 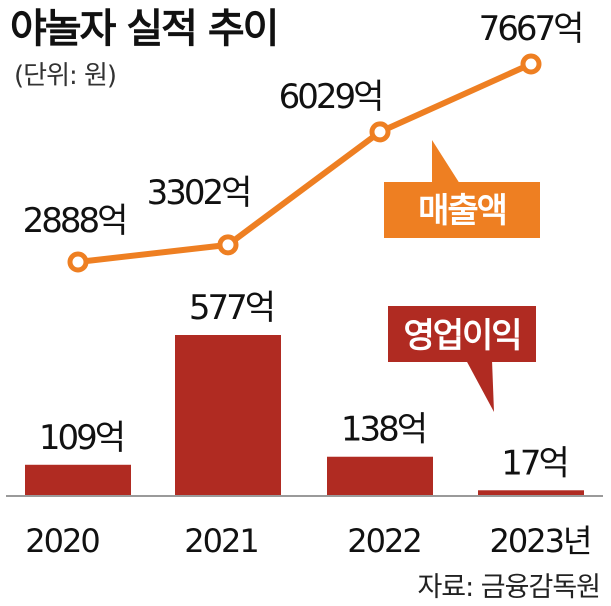 I want to click on chart-title: 야놀자 실적 추이, so click(x=143, y=29).